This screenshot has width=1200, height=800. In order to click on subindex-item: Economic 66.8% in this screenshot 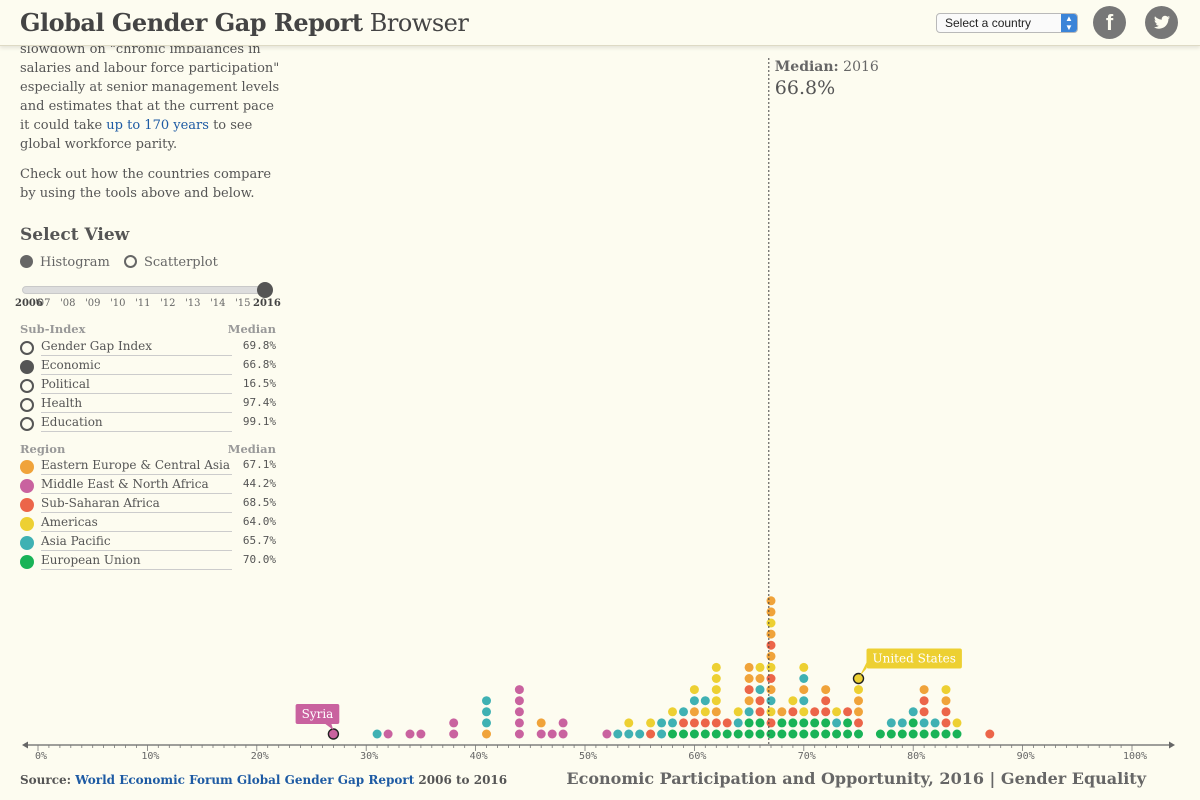, I will do `click(148, 367)`.